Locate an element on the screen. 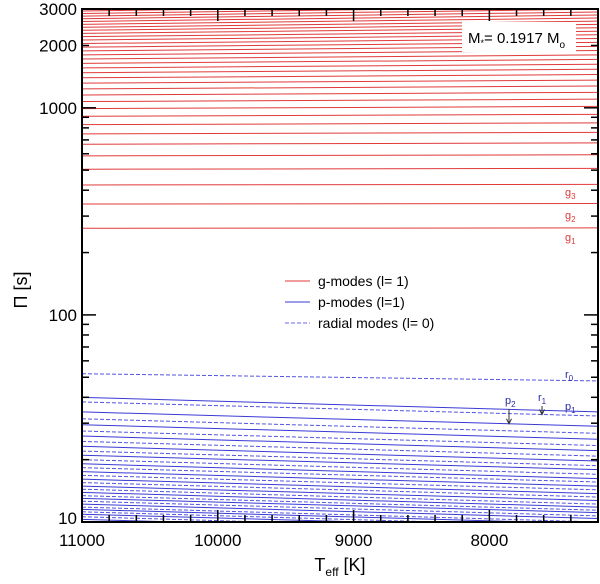 This screenshot has height=584, width=600. y-tick-label: 3000 is located at coordinates (58, 9).